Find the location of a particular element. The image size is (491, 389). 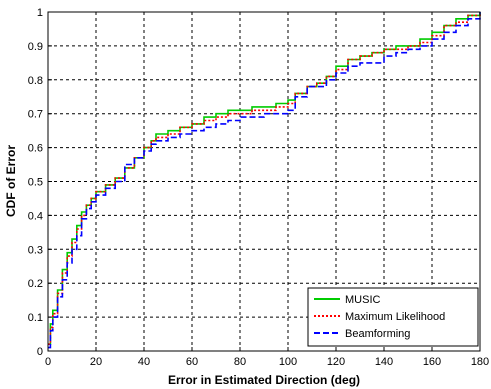

x-tick-label: 180 is located at coordinates (480, 362).